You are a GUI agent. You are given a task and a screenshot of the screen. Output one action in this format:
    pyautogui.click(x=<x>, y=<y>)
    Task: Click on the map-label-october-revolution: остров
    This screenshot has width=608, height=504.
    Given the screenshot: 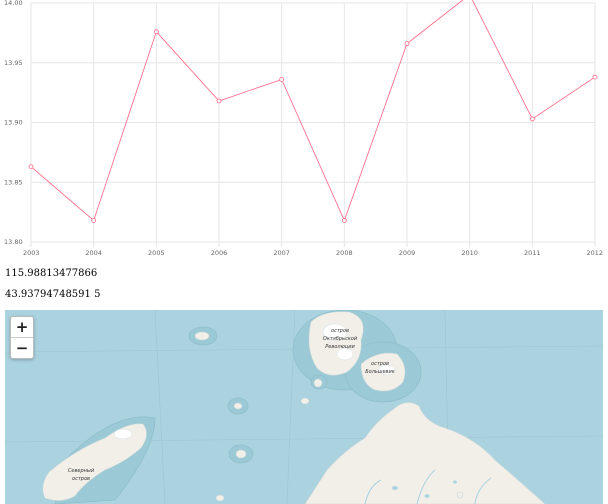 What is the action you would take?
    pyautogui.click(x=340, y=331)
    